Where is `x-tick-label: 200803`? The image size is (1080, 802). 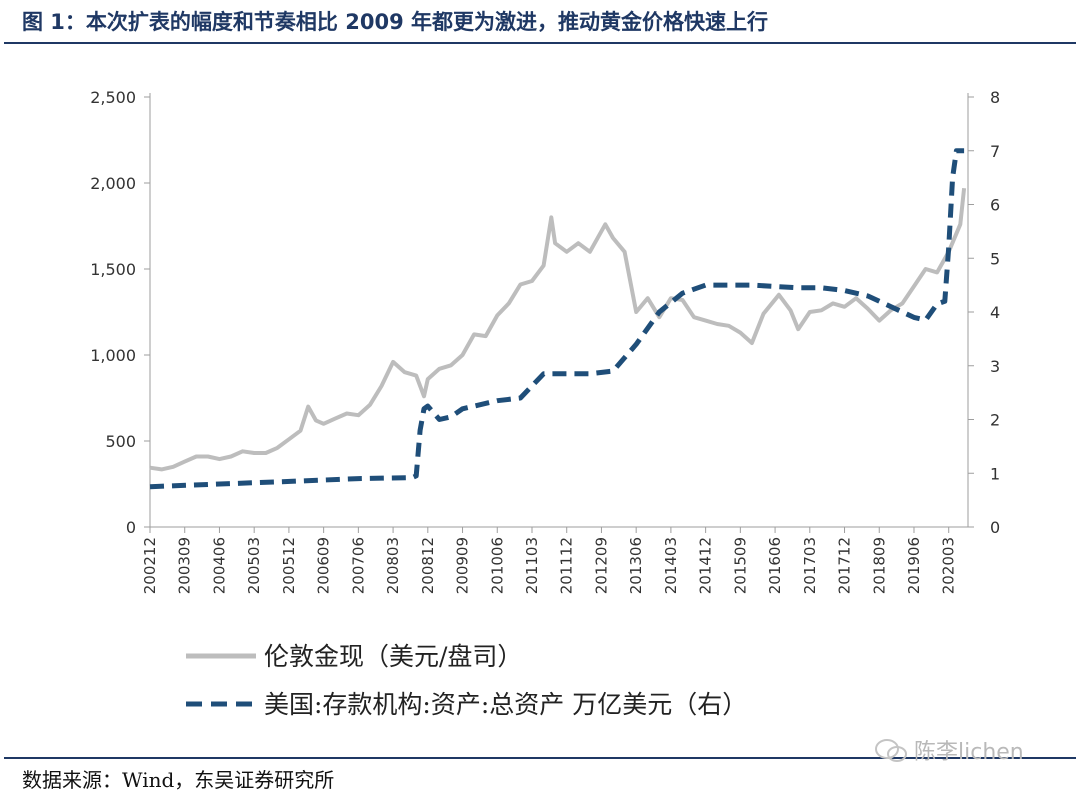
x-tick-label: 200803 is located at coordinates (393, 565).